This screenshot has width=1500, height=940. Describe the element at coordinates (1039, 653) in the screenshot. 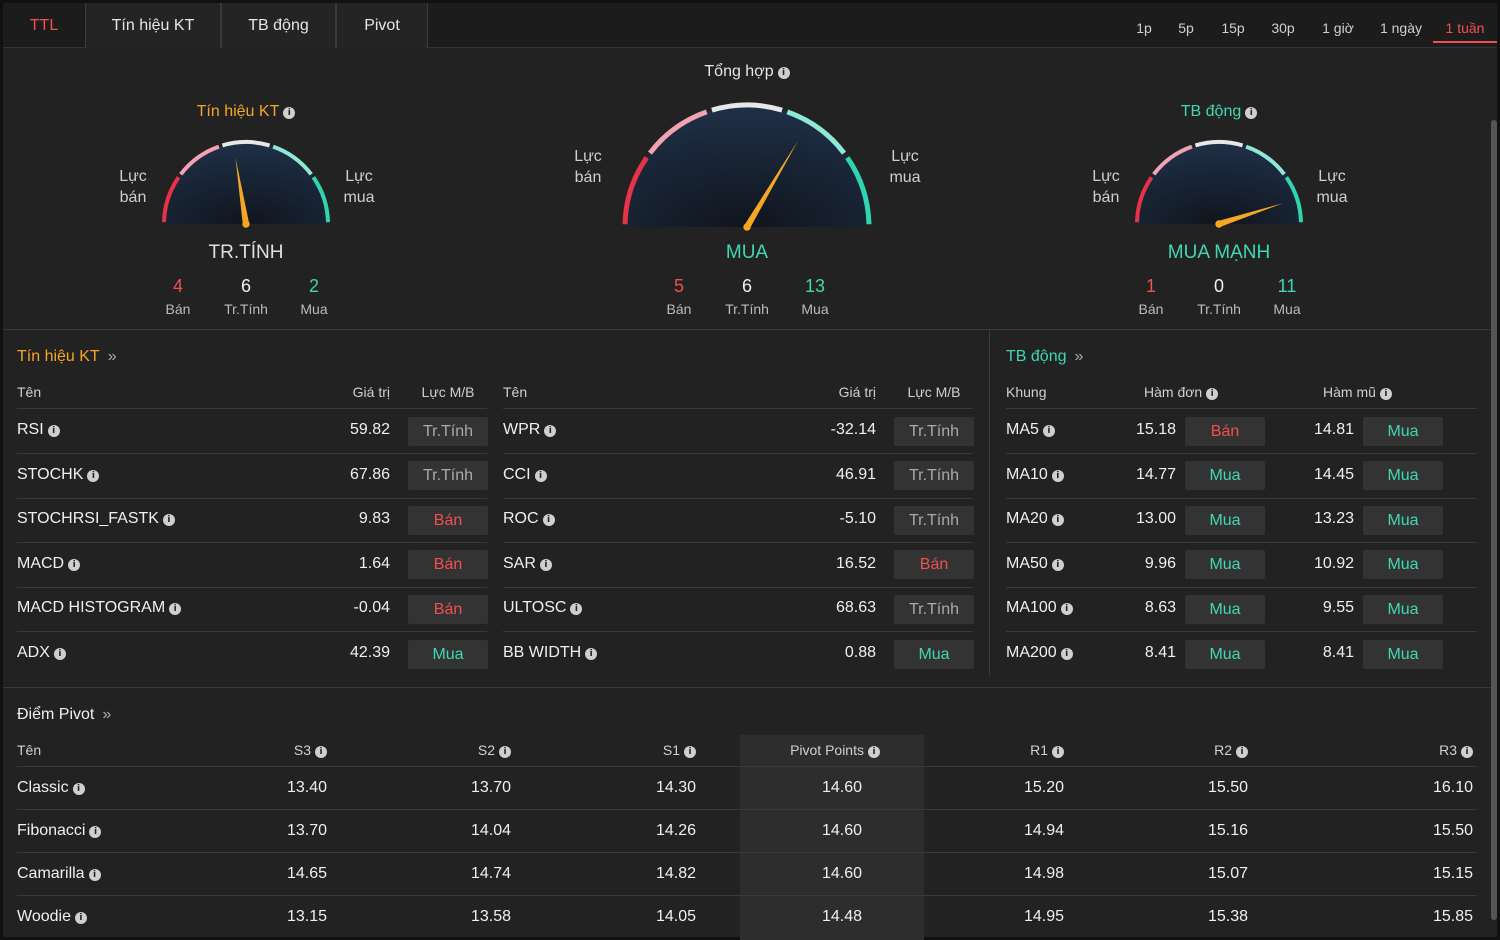

I see `ma-name: MA200 i` at that location.